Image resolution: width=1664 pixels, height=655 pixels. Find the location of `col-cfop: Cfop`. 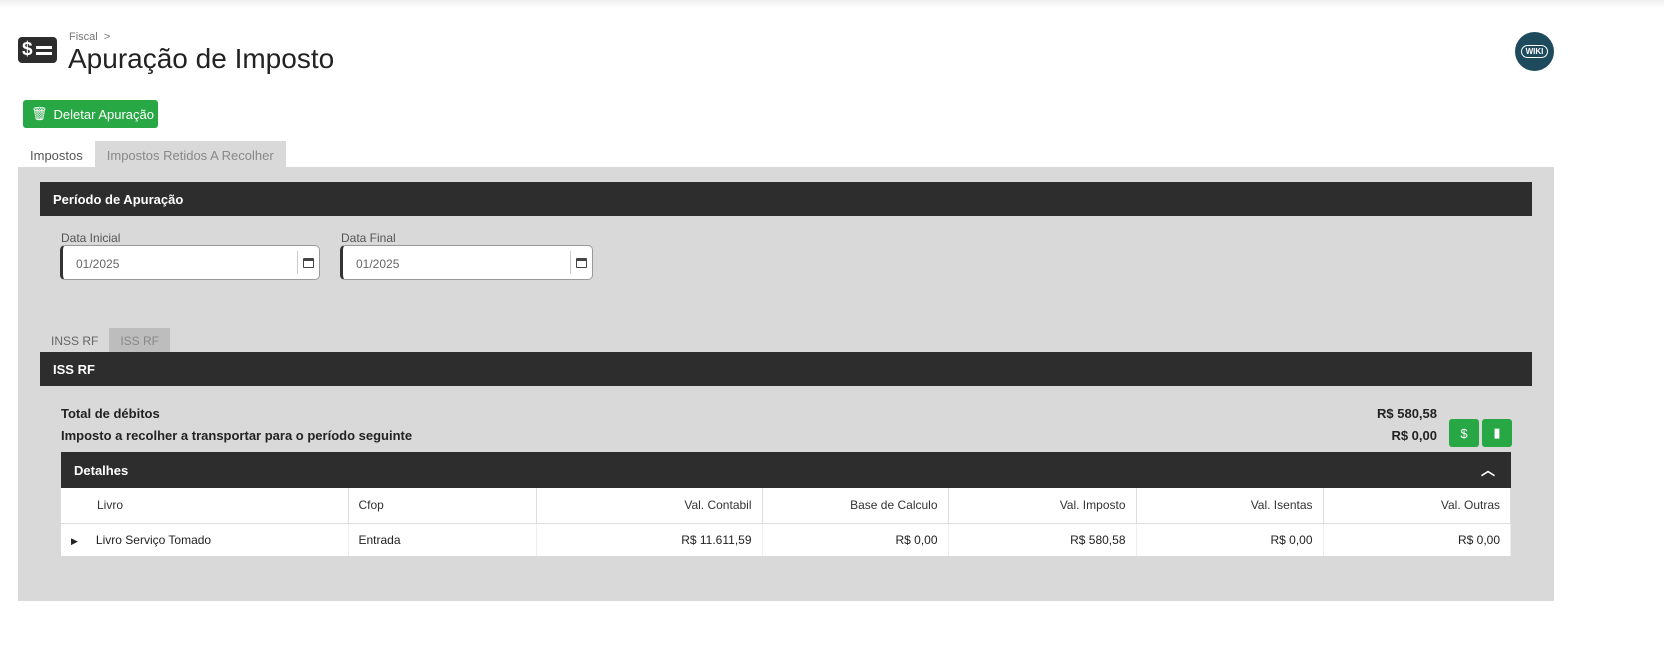

col-cfop: Cfop is located at coordinates (442, 506).